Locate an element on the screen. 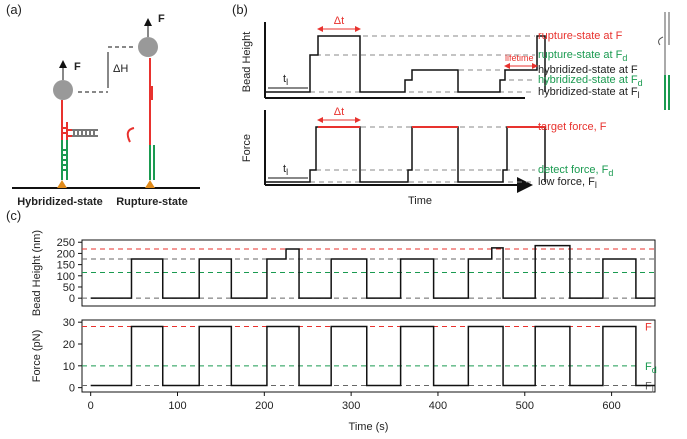 This screenshot has height=439, width=687. y-tick-label: 250 is located at coordinates (66, 243).